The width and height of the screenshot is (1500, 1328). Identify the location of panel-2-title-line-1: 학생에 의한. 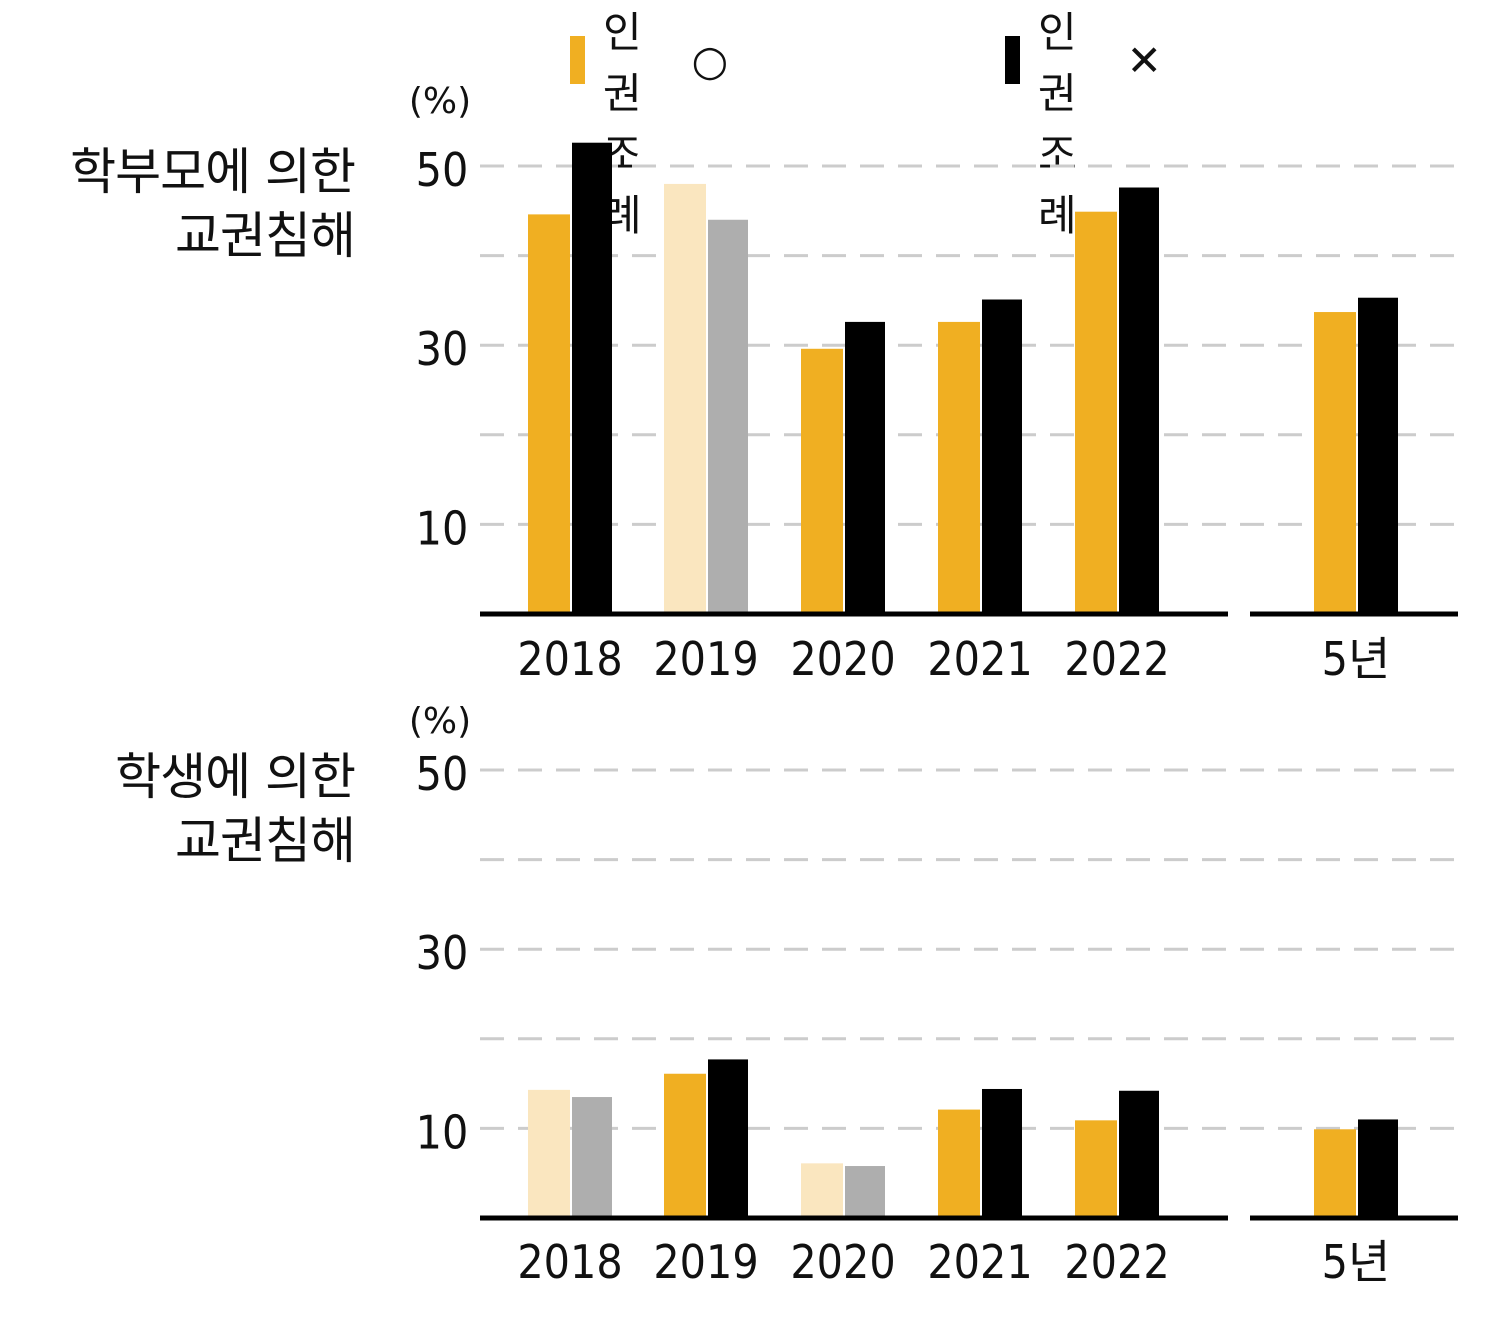
(235, 777).